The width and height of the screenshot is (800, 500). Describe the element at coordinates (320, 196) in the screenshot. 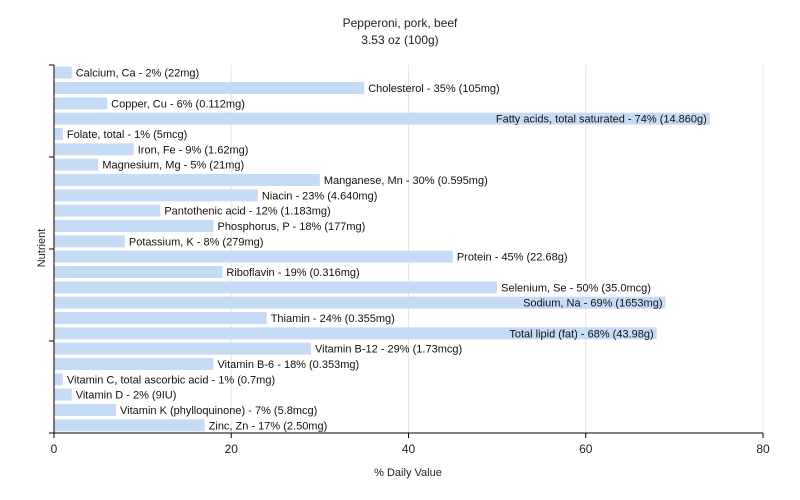

I see `bar-label: Niacin - 23% (4.640mg)` at that location.